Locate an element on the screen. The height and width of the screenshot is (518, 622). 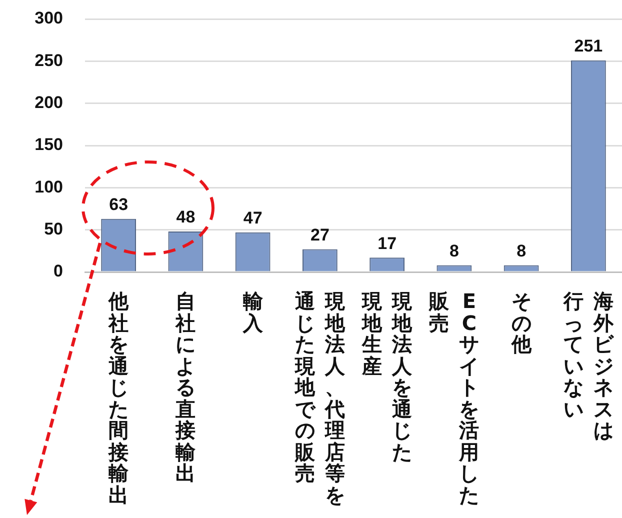
category-label: 海外ビジネスは行っていない is located at coordinates (588, 365).